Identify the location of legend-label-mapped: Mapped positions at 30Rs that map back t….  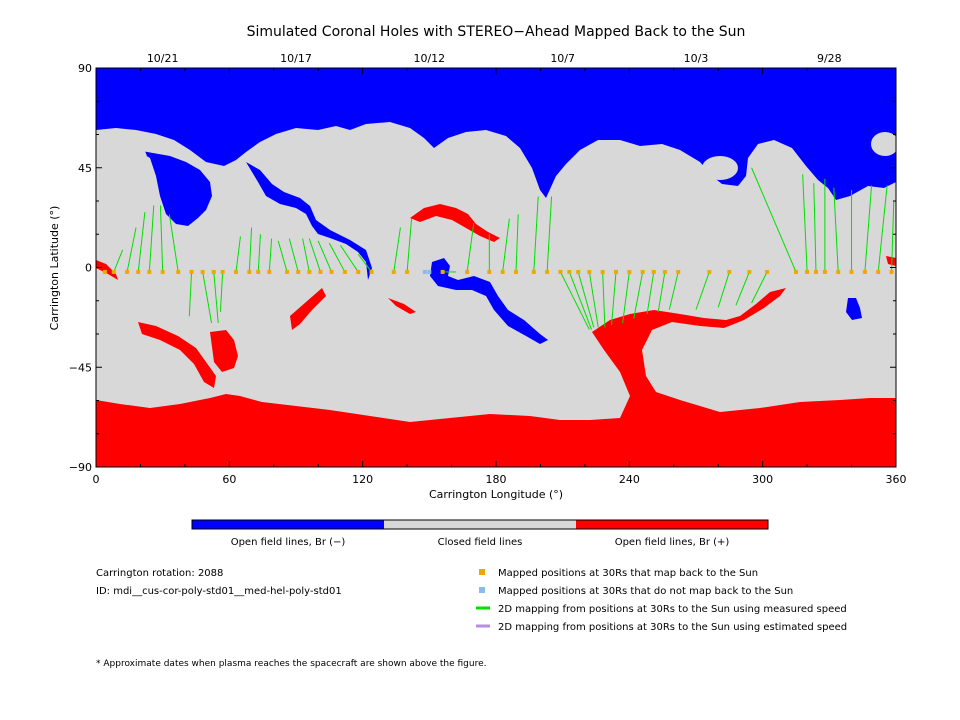
(628, 573).